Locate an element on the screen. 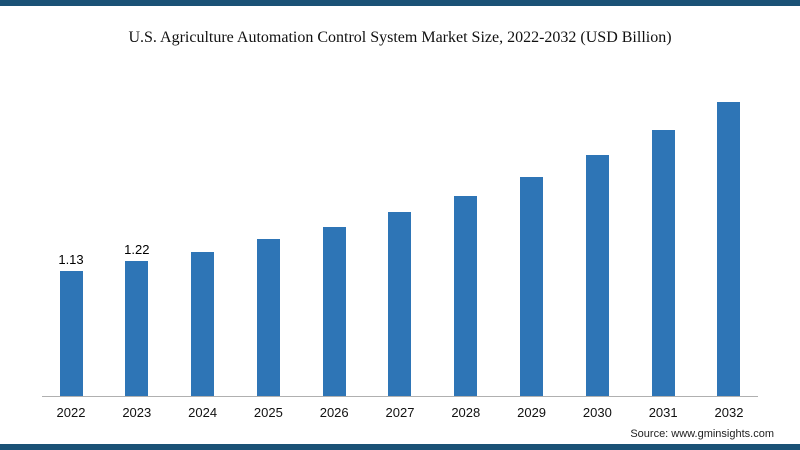 The width and height of the screenshot is (800, 450). x-axis-tick-label: 2026 is located at coordinates (334, 412).